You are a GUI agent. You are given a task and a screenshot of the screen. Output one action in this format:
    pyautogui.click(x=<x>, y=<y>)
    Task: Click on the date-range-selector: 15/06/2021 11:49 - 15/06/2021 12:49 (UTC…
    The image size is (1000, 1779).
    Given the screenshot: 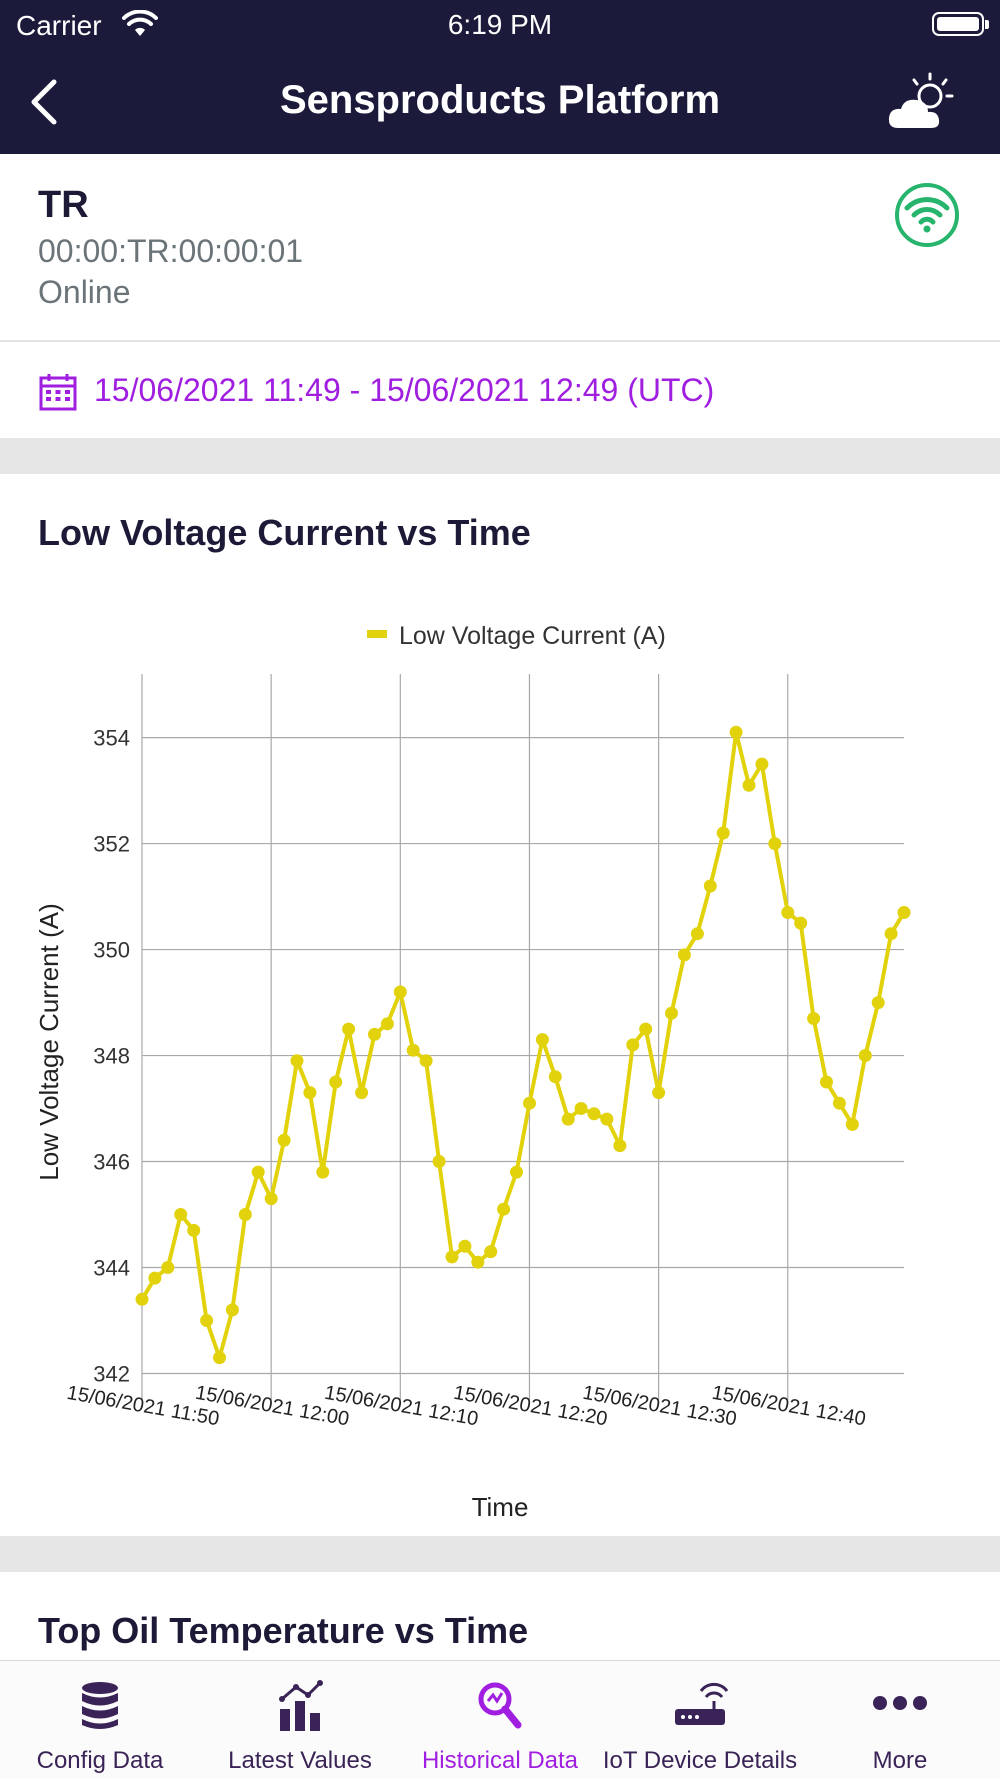 What is the action you would take?
    pyautogui.click(x=500, y=390)
    